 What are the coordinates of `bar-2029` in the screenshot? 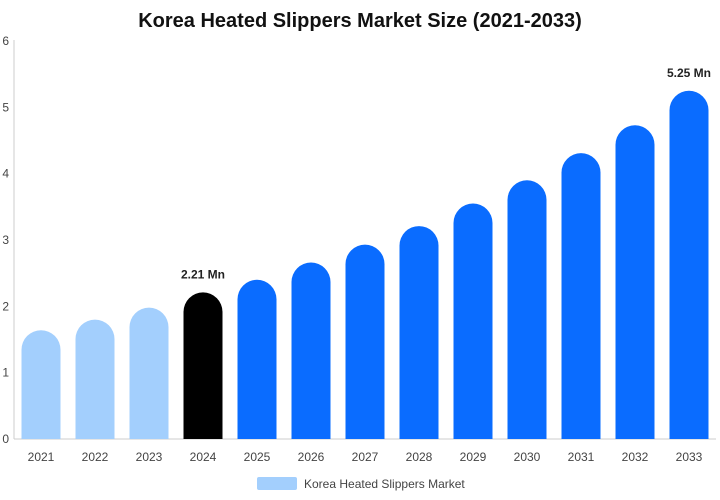 It's located at (473, 321).